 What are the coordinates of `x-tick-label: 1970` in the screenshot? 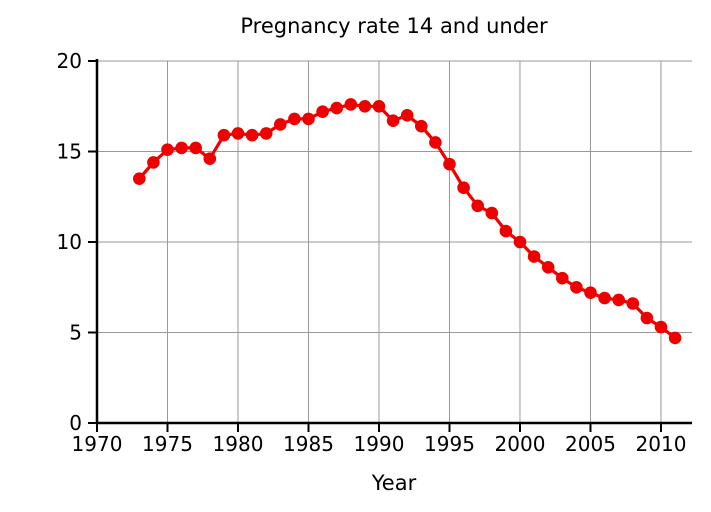 It's located at (97, 444).